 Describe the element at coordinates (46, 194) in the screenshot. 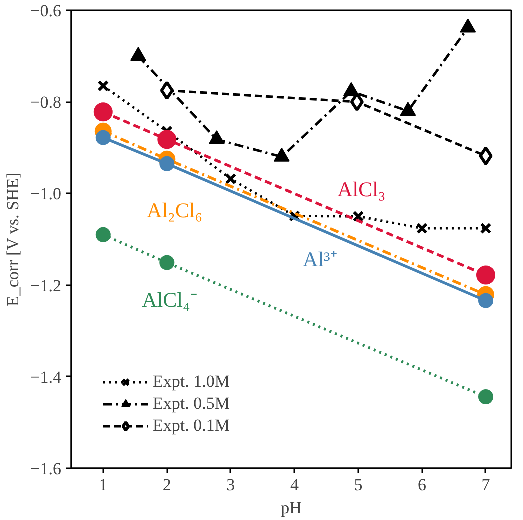

I see `y-tick-label: −1.0` at that location.